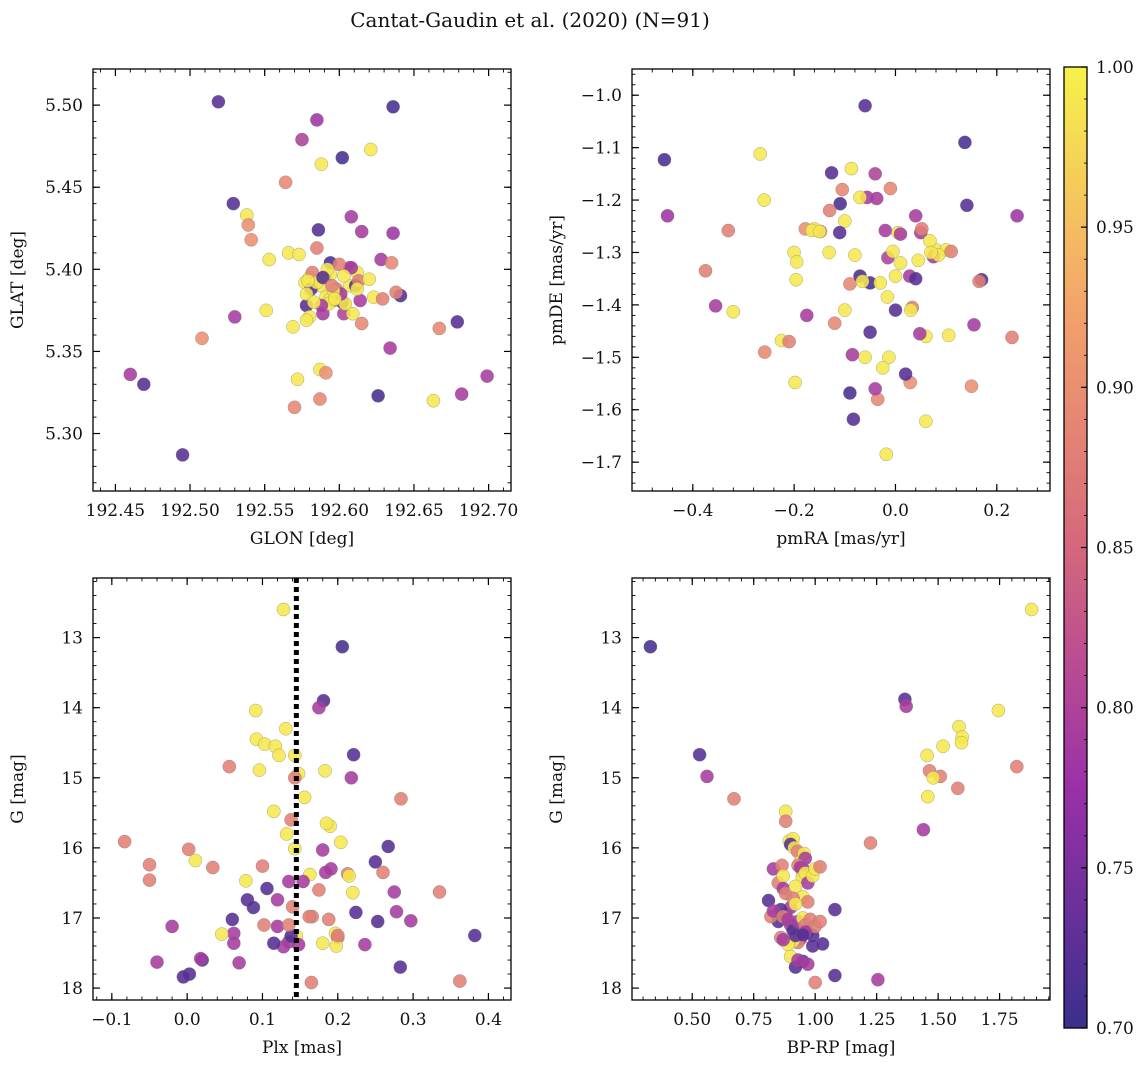 The height and width of the screenshot is (1067, 1148). Describe the element at coordinates (754, 1020) in the screenshot. I see `x-tick-label: 0.75` at that location.